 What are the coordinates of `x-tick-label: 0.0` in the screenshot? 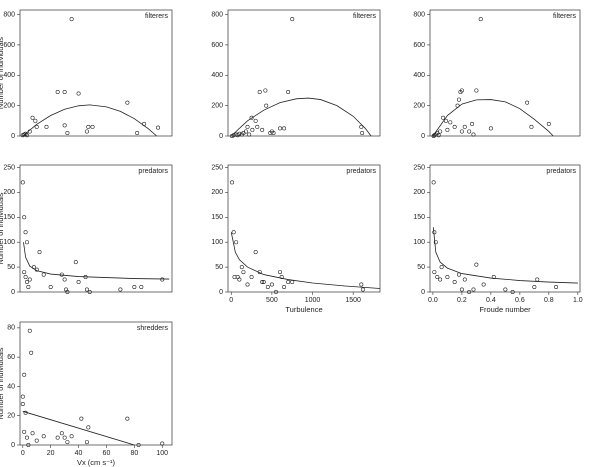 It's located at (433, 300).